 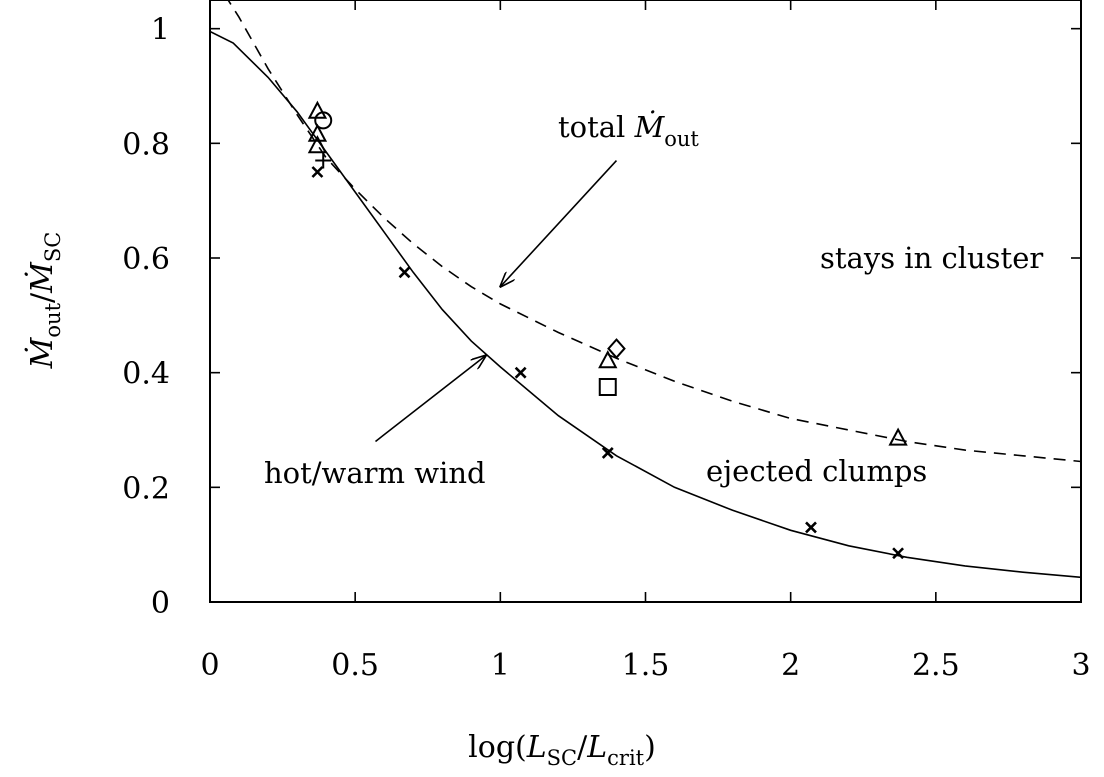 I want to click on x-tick-label: 3, so click(x=1080, y=665).